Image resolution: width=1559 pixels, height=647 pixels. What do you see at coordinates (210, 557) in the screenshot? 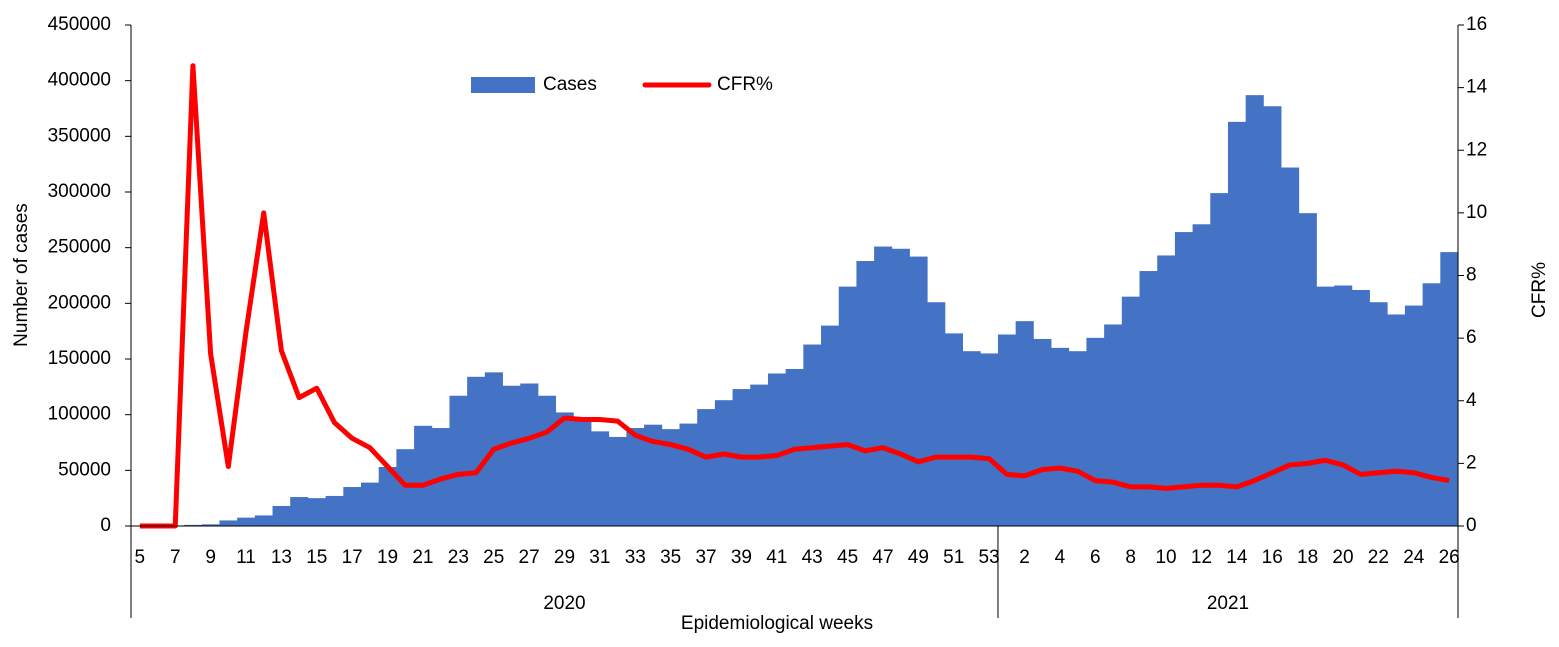
I see `x-tick-label: 9` at bounding box center [210, 557].